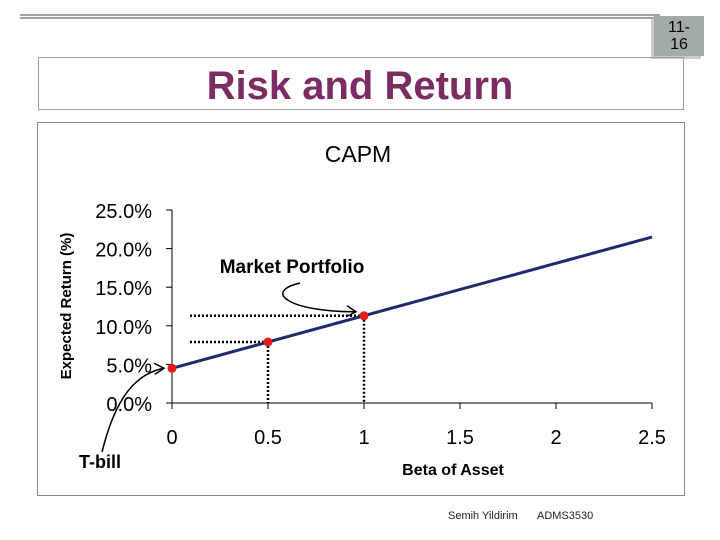 Image resolution: width=720 pixels, height=540 pixels. Describe the element at coordinates (483, 516) in the screenshot. I see `footer-author: Semih Yildirim` at that location.